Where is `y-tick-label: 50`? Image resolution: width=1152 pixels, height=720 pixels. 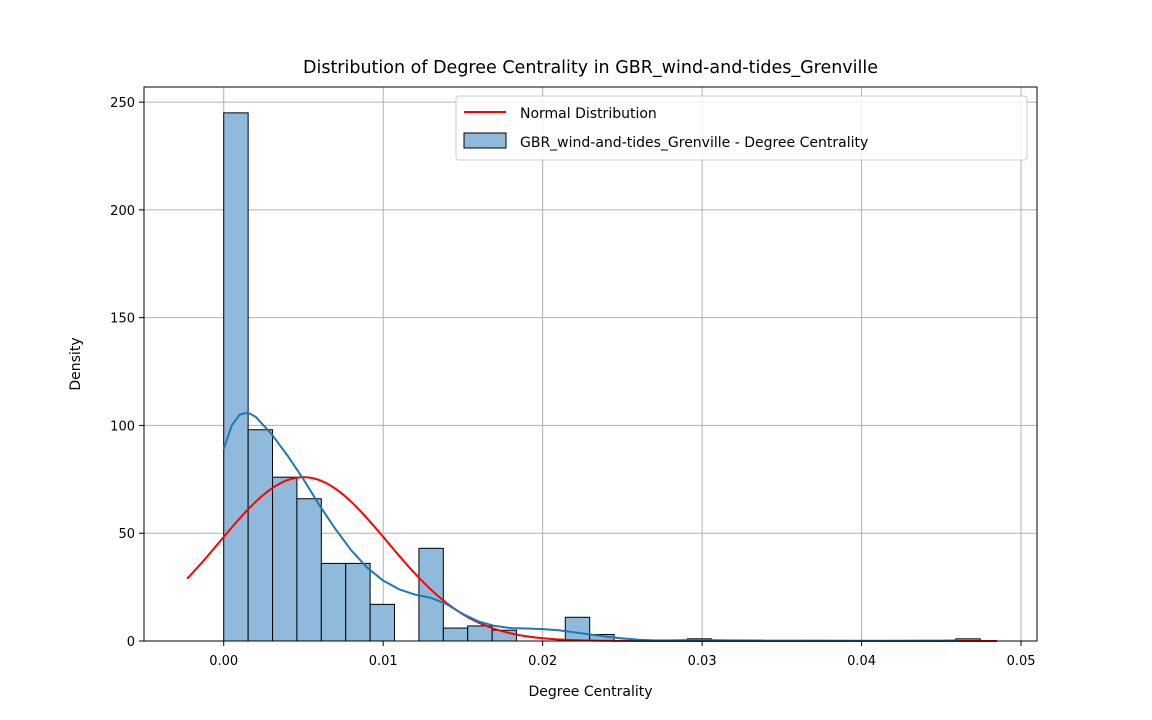
y-tick-label: 50 is located at coordinates (126, 534).